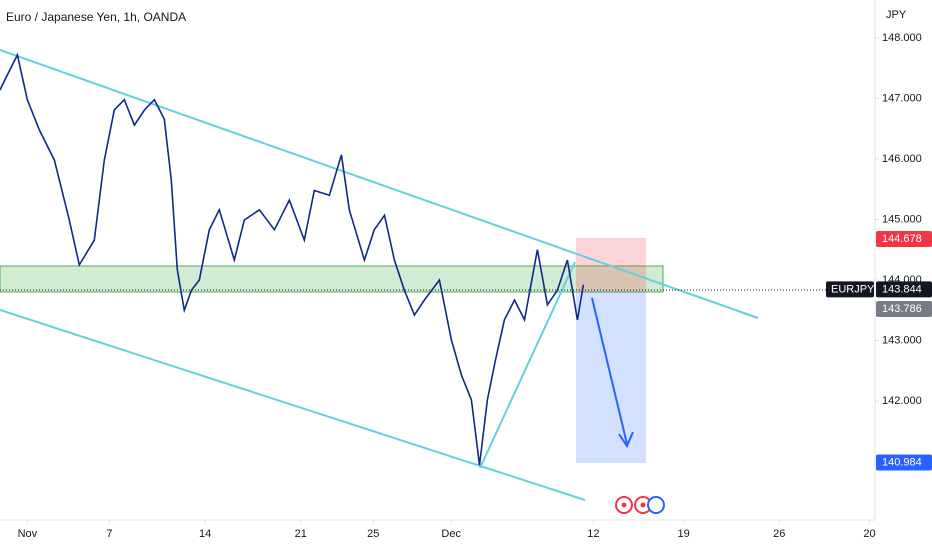  I want to click on price-label: 144.678, so click(902, 239).